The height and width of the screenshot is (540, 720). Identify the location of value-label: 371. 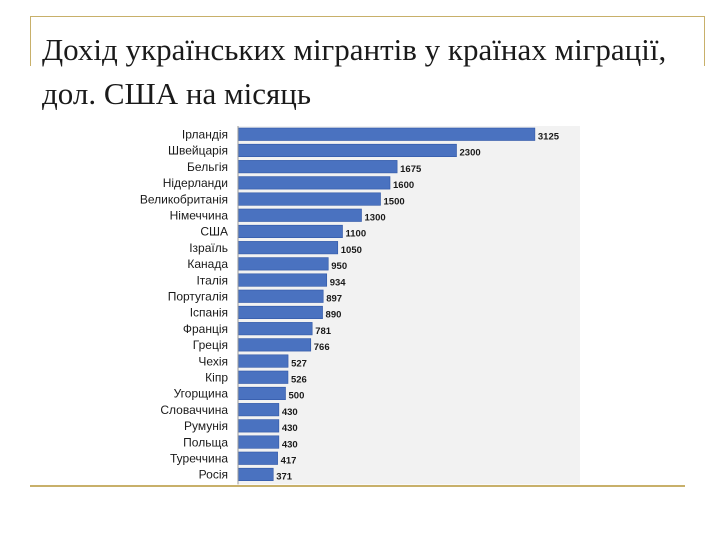
(284, 477).